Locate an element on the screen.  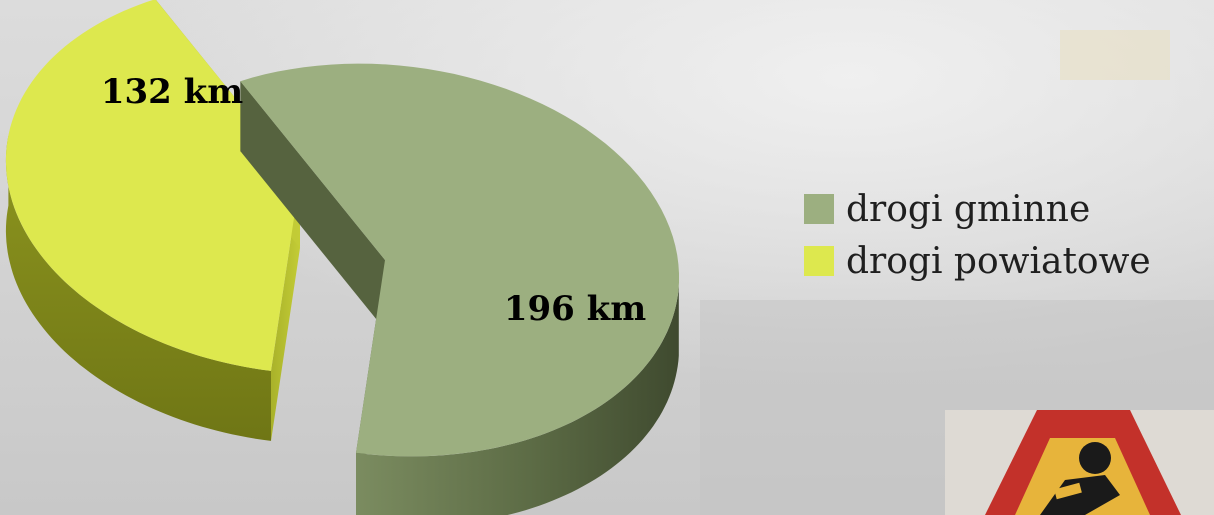
slice-1-side is located at coordinates (138, 288).